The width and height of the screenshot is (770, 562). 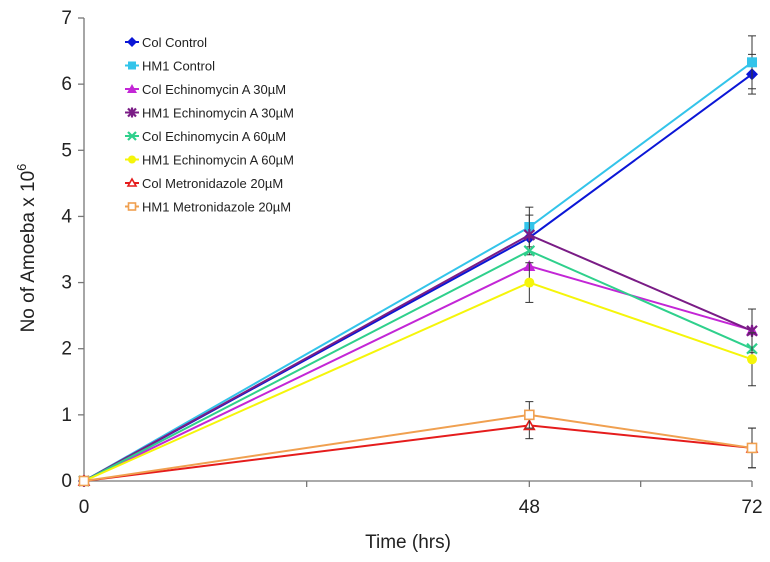 What do you see at coordinates (132, 182) in the screenshot?
I see `data-point-triangle-open` at bounding box center [132, 182].